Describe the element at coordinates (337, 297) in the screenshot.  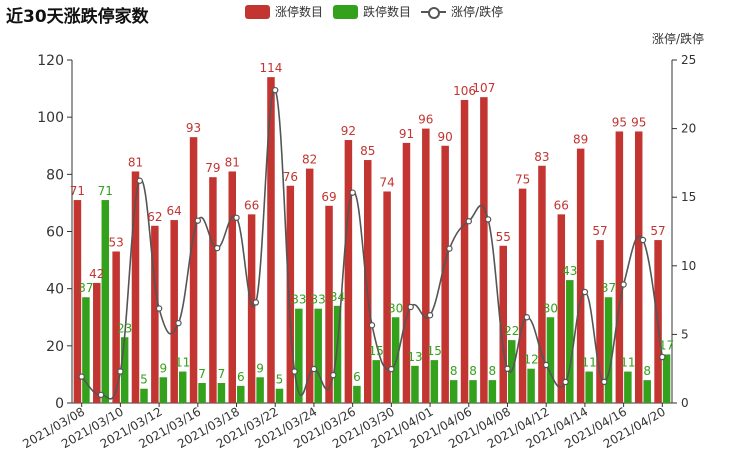
I see `data-label-limit-down: 34` at that location.